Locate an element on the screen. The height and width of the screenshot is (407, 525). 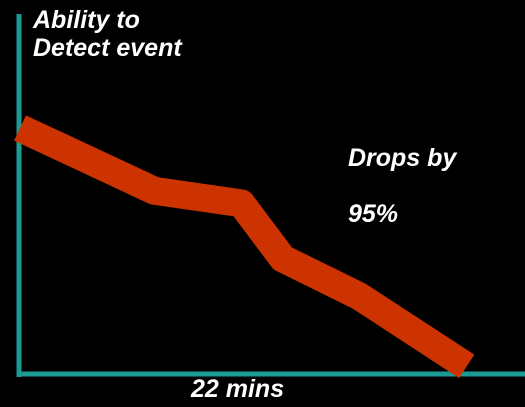
x-axis-label: 22 mins is located at coordinates (238, 389).